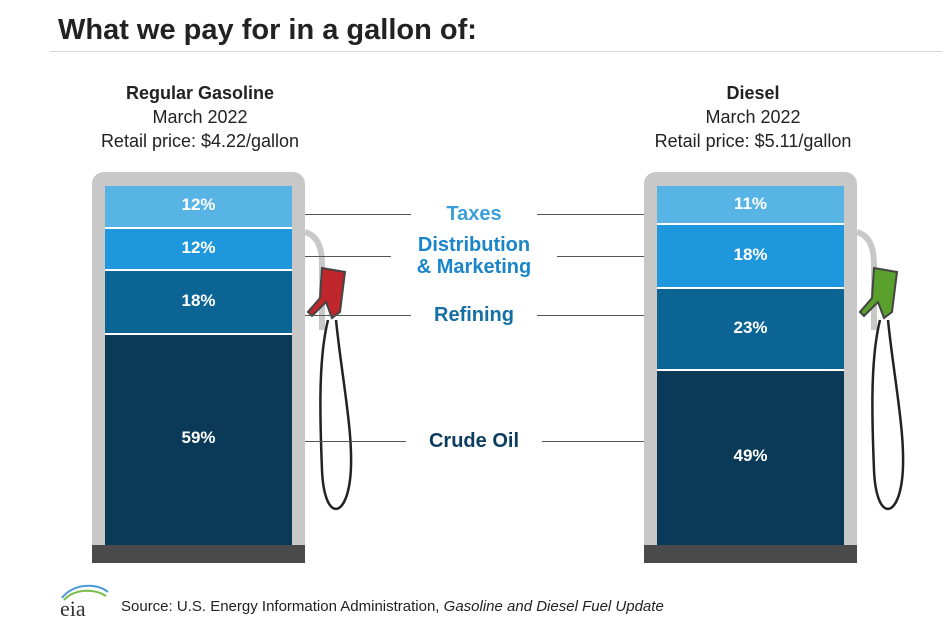  I want to click on diesel-retail-price: Retail price: $5.11/gallon, so click(753, 141).